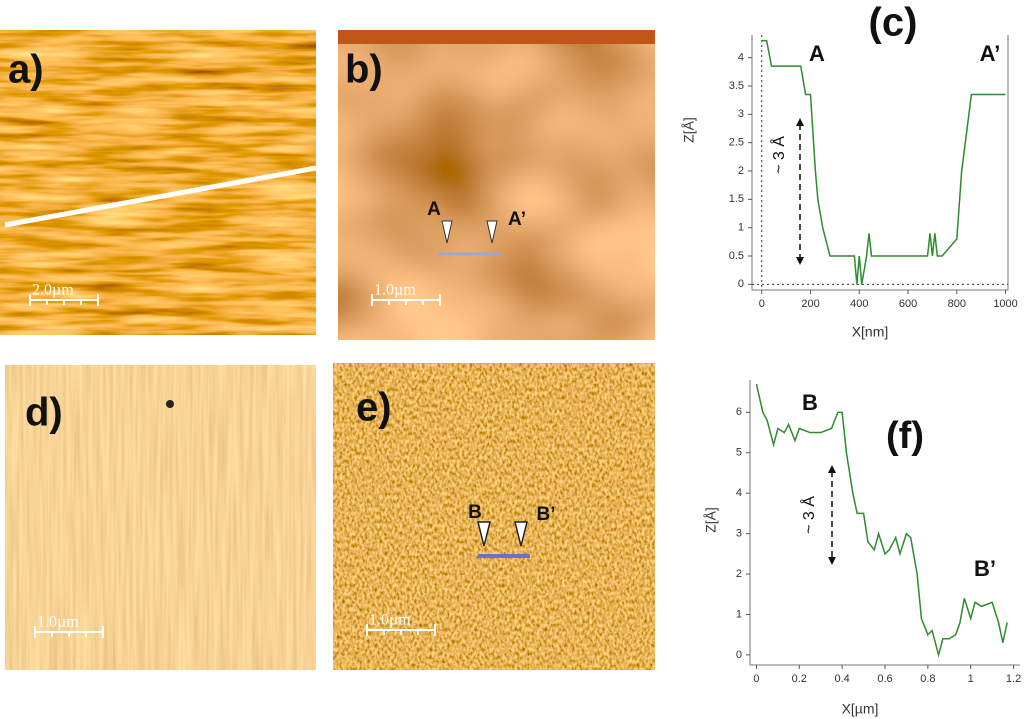  What do you see at coordinates (800, 191) in the screenshot?
I see `arrow-head` at bounding box center [800, 191].